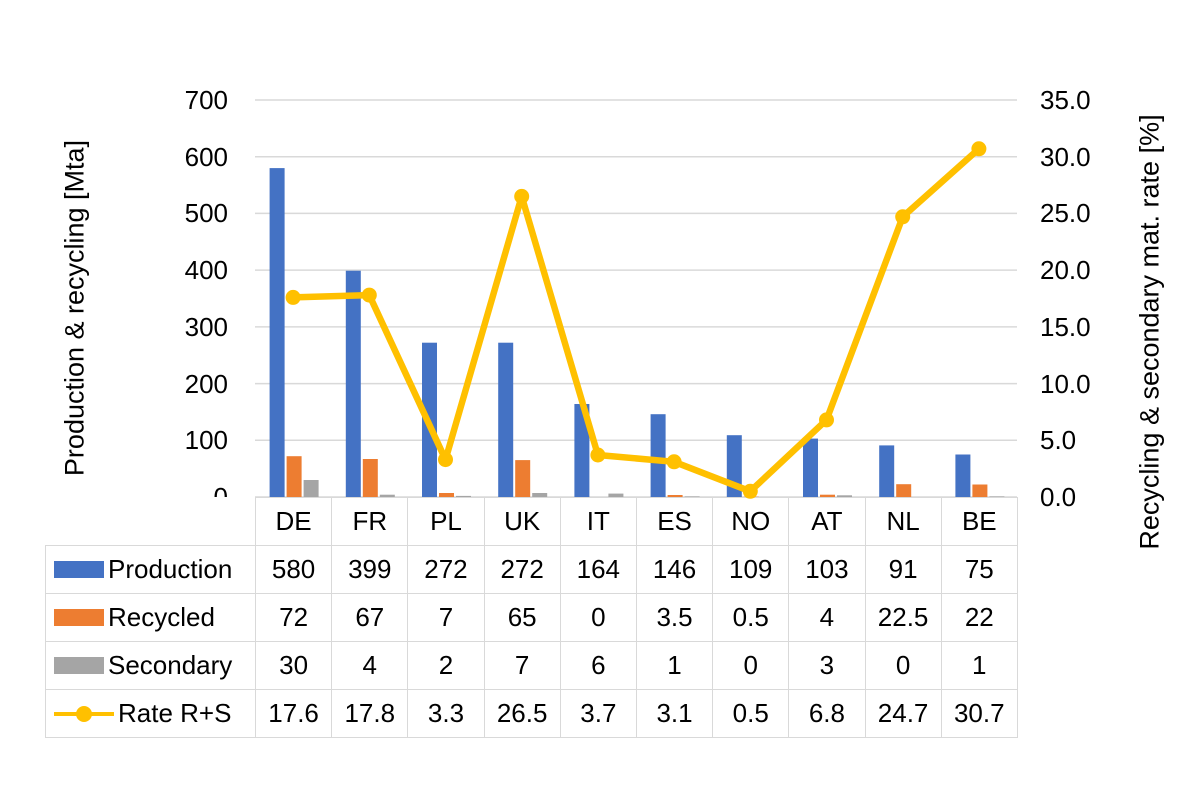 Image resolution: width=1200 pixels, height=803 pixels. Describe the element at coordinates (370, 617) in the screenshot. I see `cell-recycled-fr: 67` at that location.